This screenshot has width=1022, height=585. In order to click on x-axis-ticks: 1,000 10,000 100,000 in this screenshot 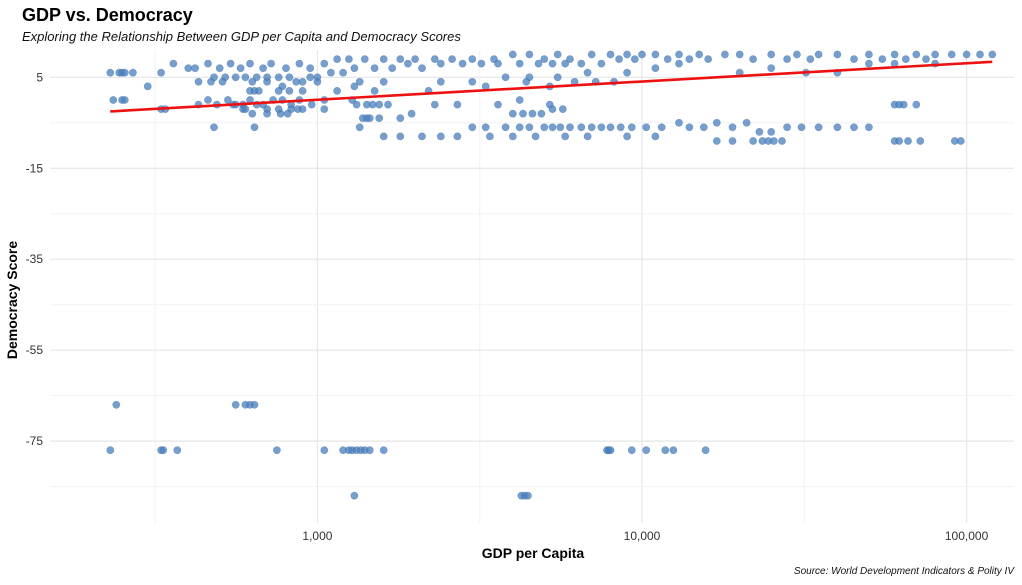, I will do `click(645, 536)`.